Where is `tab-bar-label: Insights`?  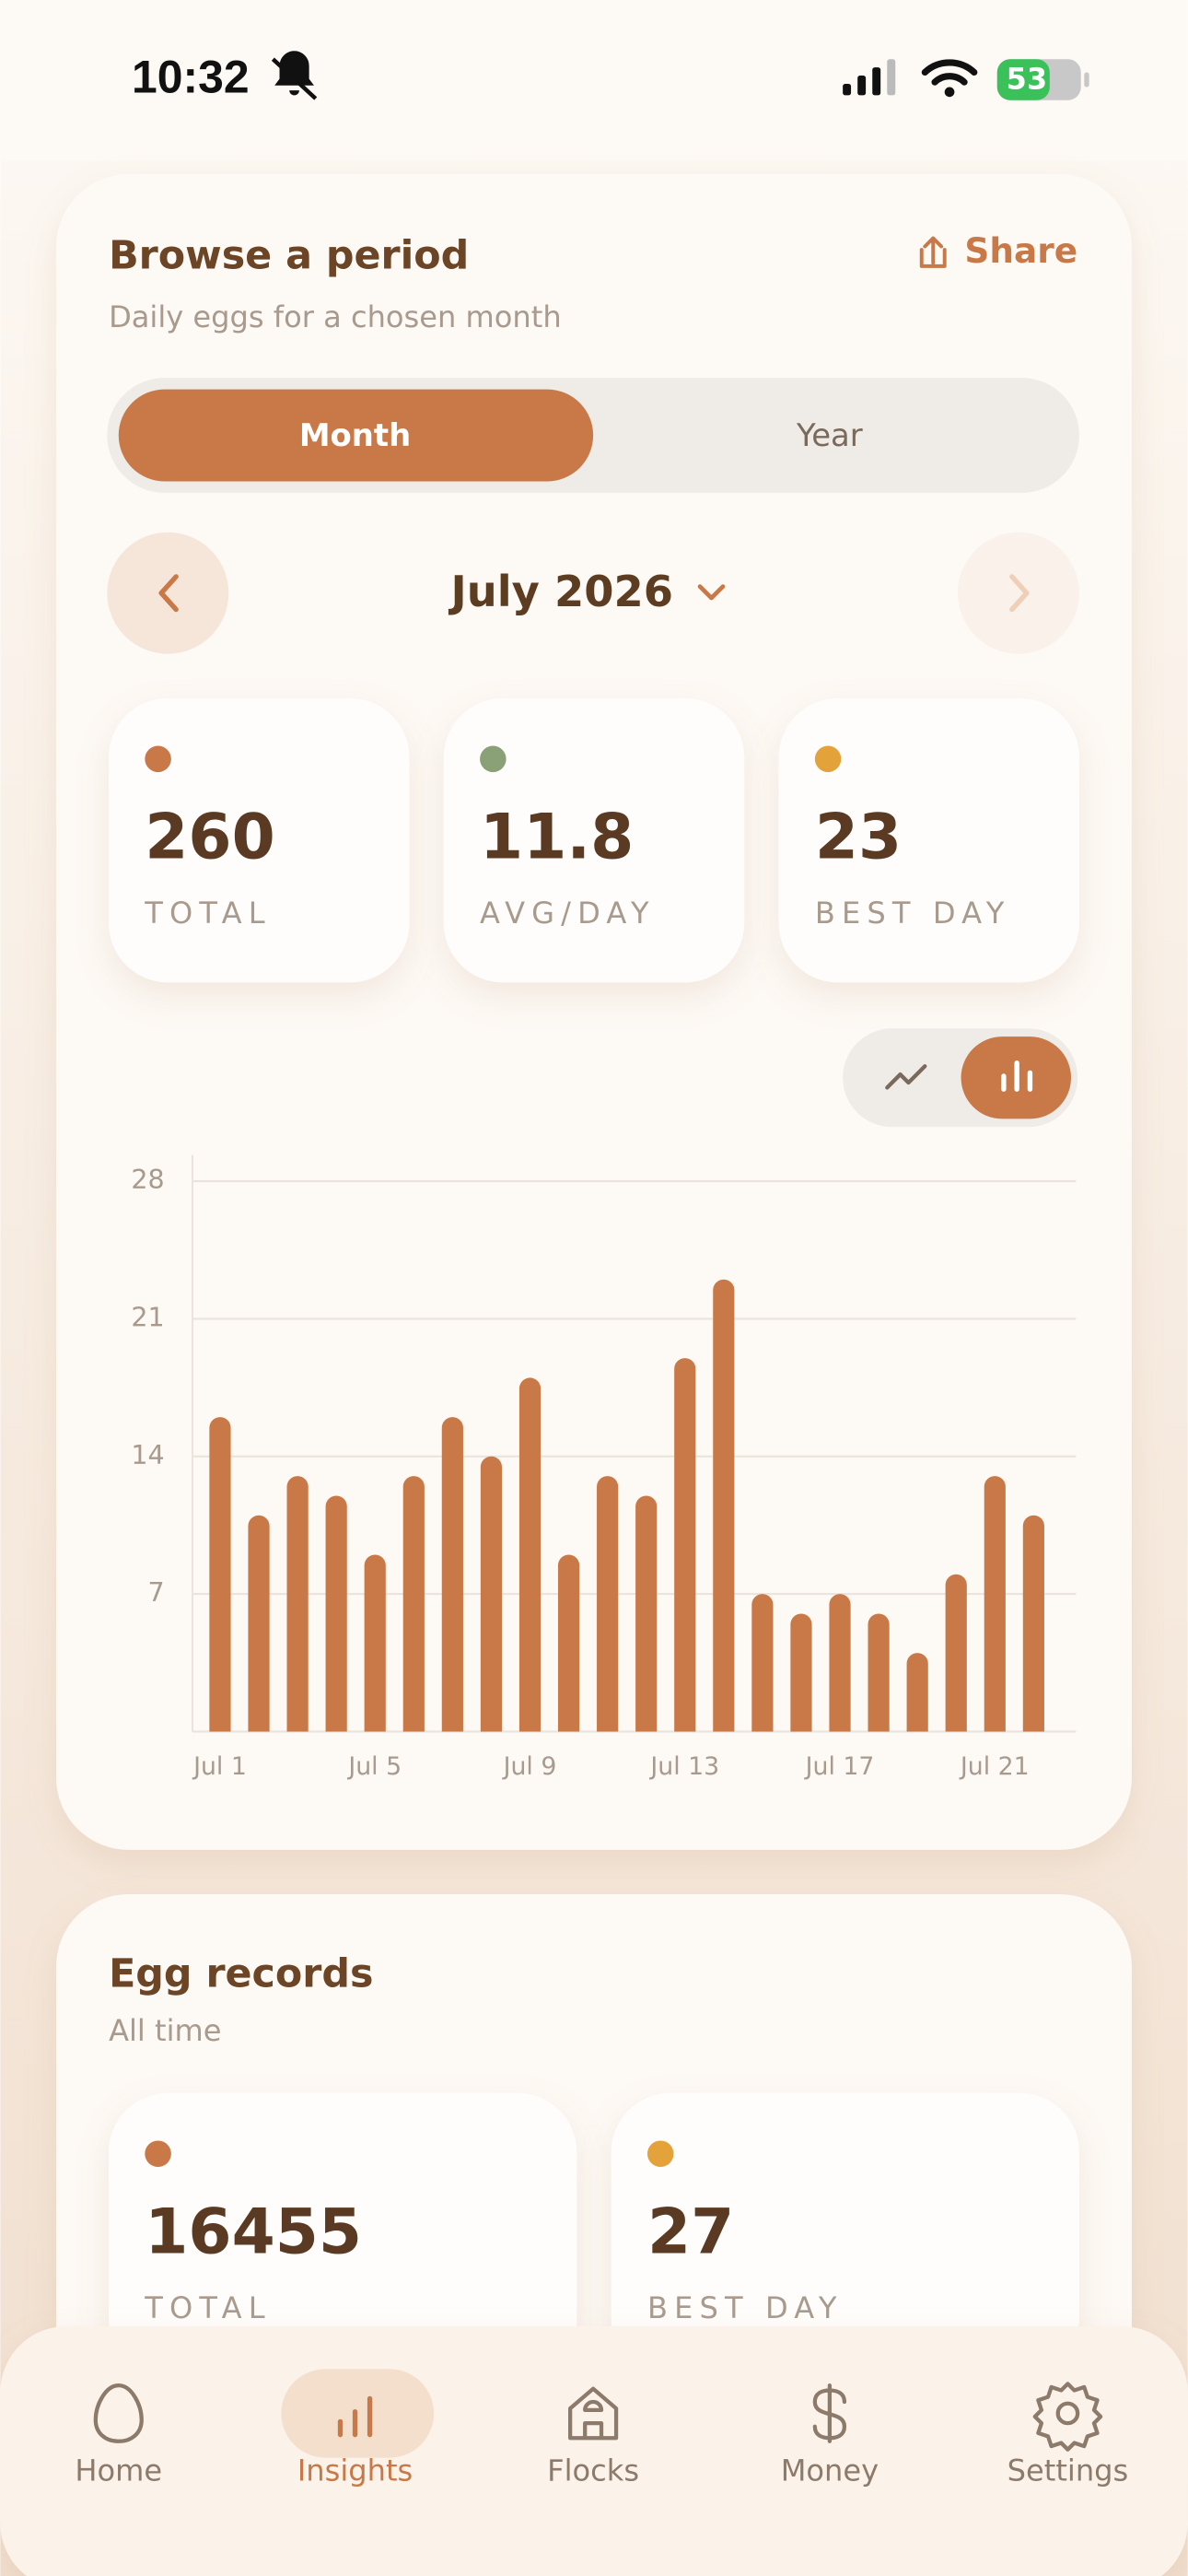
tab-bar-label: Insights is located at coordinates (355, 2470).